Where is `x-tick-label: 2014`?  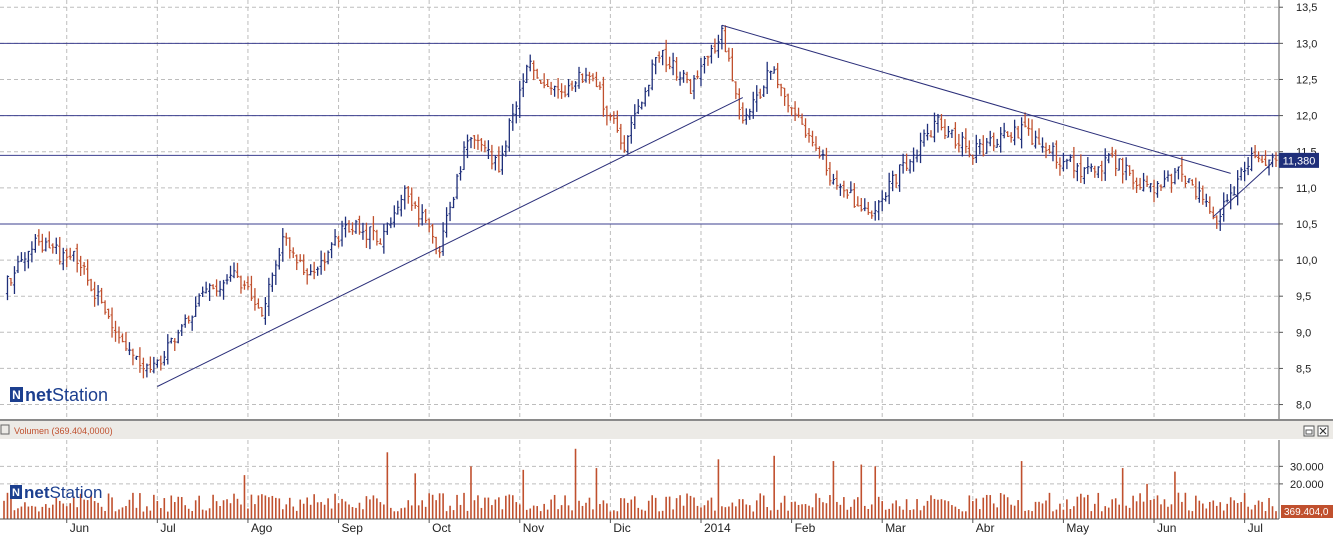
x-tick-label: 2014 is located at coordinates (717, 528).